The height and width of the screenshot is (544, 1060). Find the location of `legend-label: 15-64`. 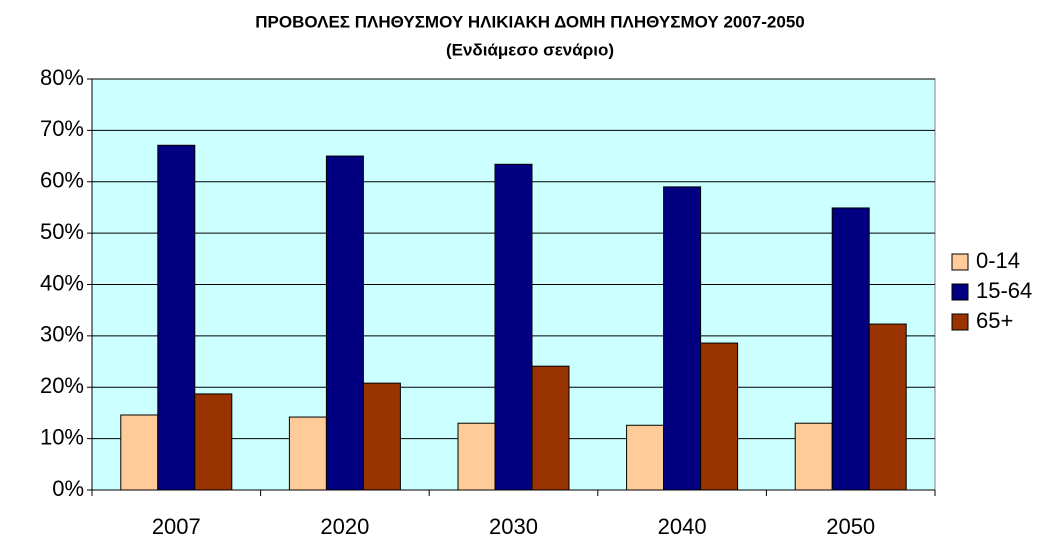

legend-label: 15-64 is located at coordinates (1004, 290).